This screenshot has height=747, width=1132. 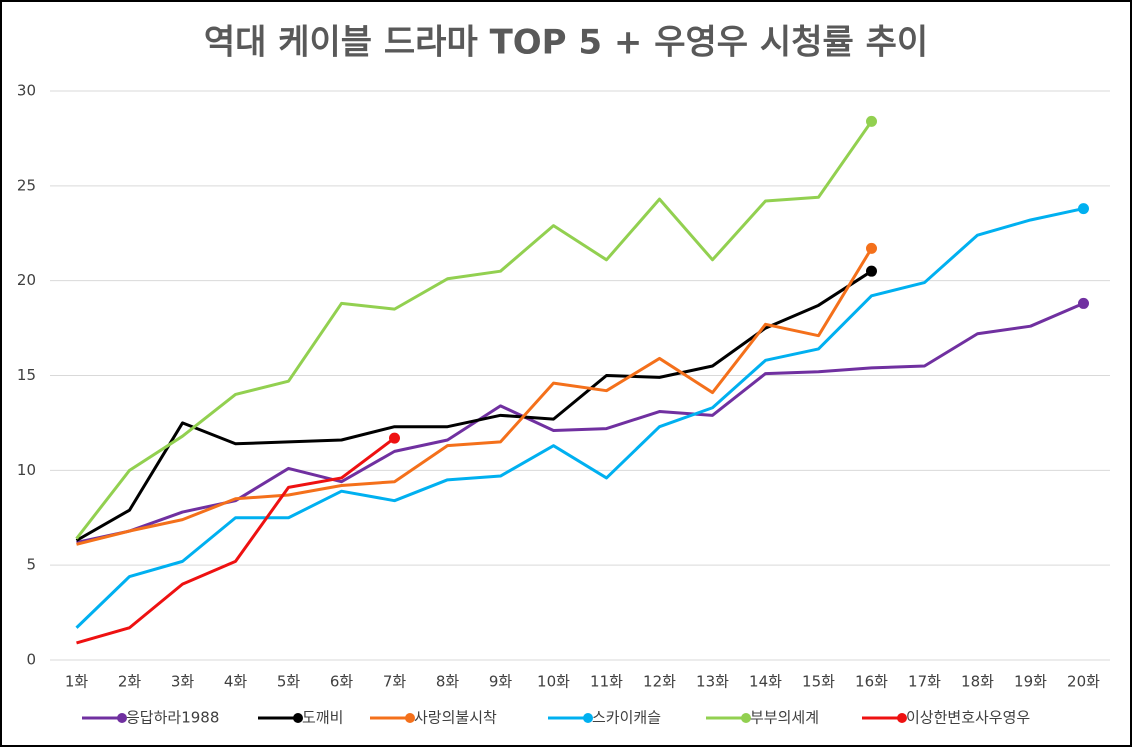 What do you see at coordinates (924, 682) in the screenshot?
I see `x-tick-label: 17화` at bounding box center [924, 682].